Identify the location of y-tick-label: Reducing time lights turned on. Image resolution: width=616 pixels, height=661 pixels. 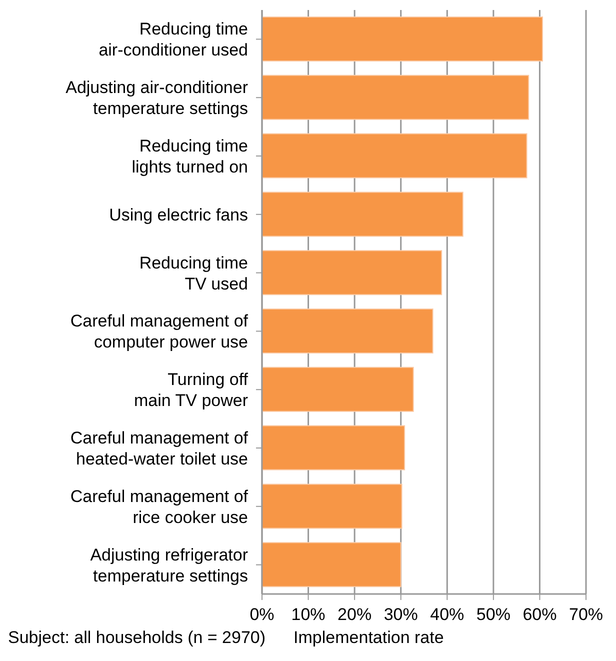
(190, 156).